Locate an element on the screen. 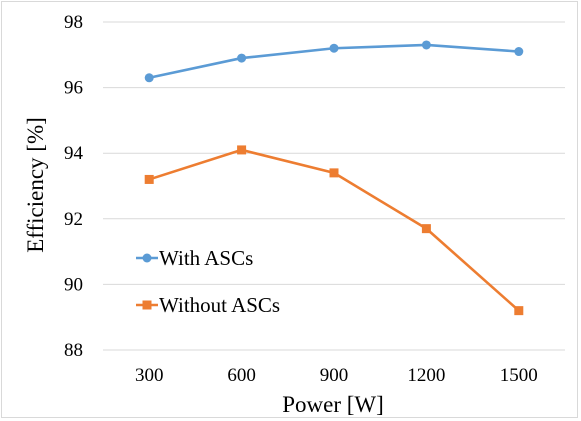  legend-label: Without ASCs is located at coordinates (219, 305).